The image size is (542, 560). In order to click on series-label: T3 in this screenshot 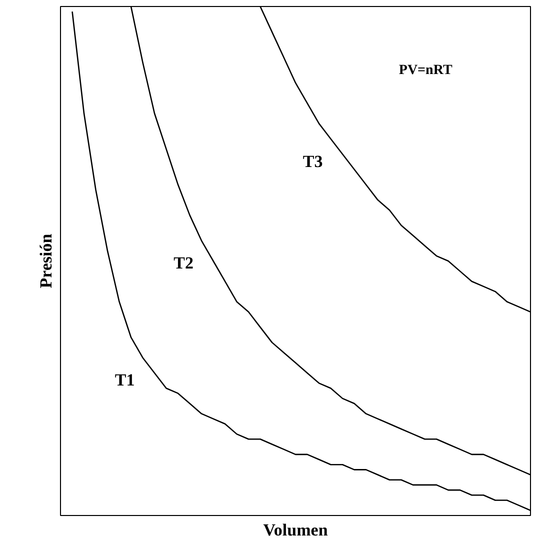, I will do `click(312, 161)`.